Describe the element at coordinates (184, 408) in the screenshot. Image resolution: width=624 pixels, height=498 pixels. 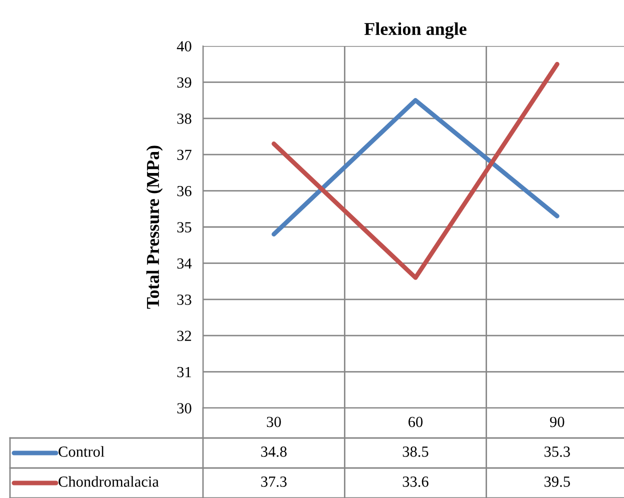
I see `y-tick-label: 30` at that location.